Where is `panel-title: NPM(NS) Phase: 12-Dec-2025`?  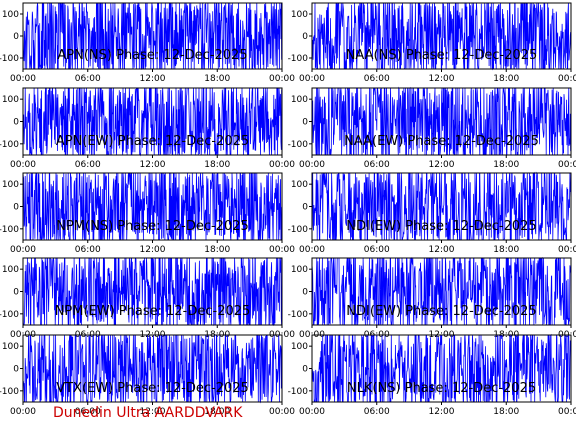
panel-title: NPM(NS) Phase: 12-Dec-2025 is located at coordinates (152, 226).